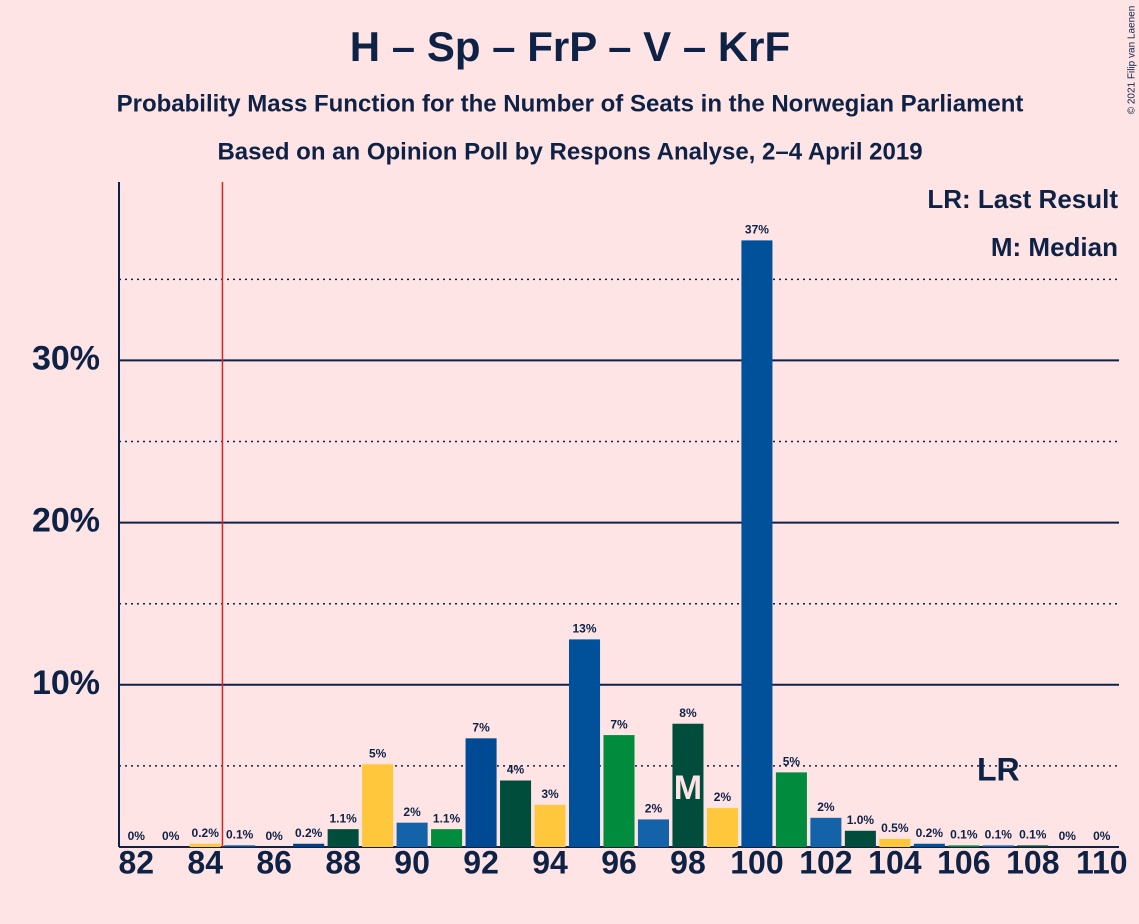  I want to click on x-tick-label: 110, so click(1102, 862).